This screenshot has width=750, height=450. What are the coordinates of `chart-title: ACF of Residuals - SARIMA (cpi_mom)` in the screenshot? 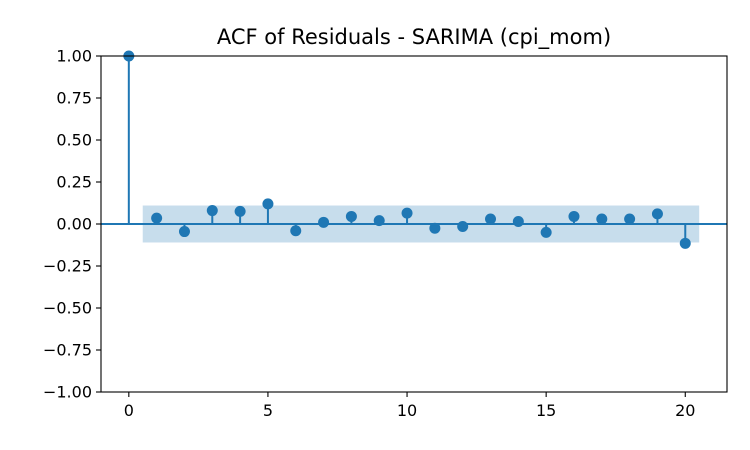 It's located at (414, 37).